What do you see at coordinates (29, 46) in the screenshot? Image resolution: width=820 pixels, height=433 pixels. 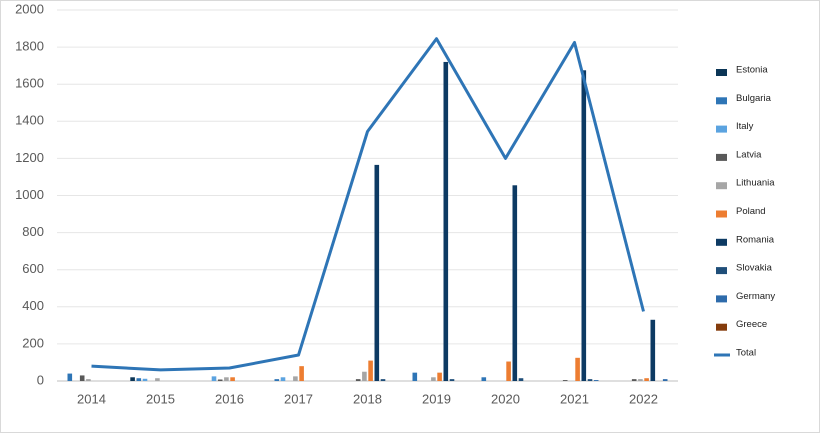 I see `y-tick-label: 1800` at bounding box center [29, 46].